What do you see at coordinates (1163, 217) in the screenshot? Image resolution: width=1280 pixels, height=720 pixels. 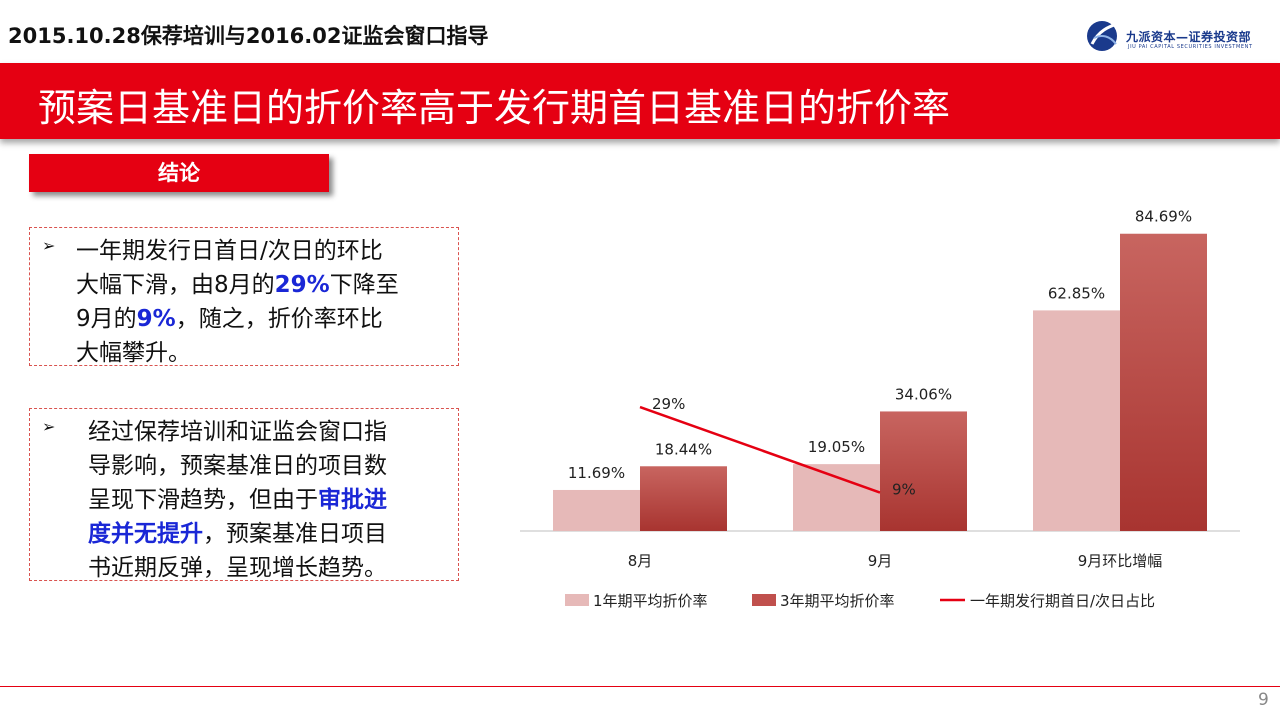 I see `bar-data-label: 84.69%` at bounding box center [1163, 217].